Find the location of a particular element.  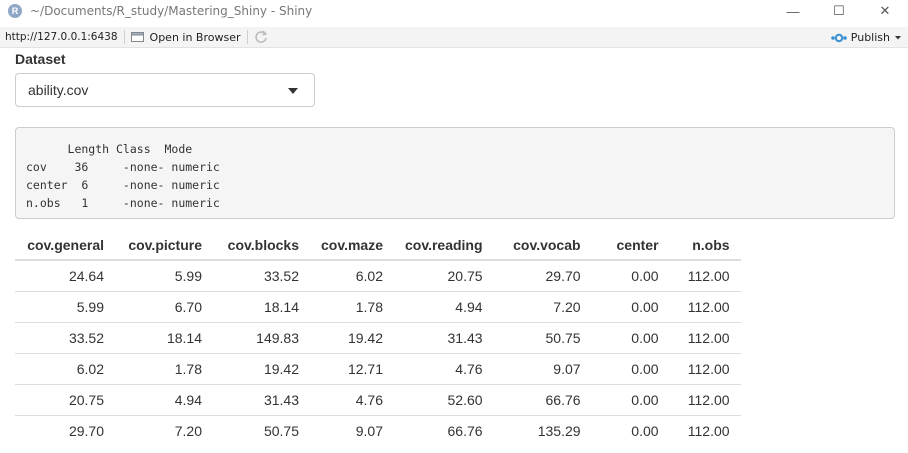

table-row: 29.70 7.20 50.75 9.07 66.76 135.29 0.00 112.00 is located at coordinates (378, 430).